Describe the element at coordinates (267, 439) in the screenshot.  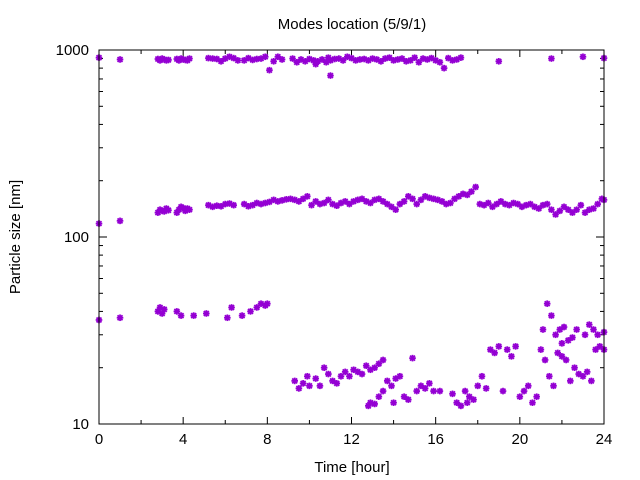
I see `x-tick-label: 8` at that location.